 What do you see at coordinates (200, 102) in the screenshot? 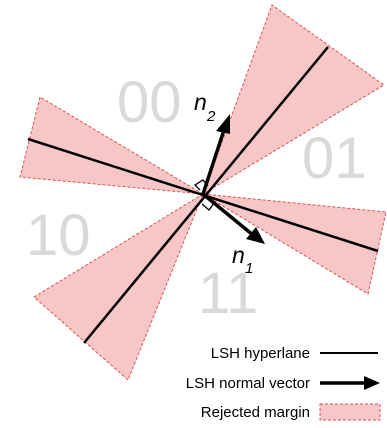
I see `n2-label: n` at bounding box center [200, 102].